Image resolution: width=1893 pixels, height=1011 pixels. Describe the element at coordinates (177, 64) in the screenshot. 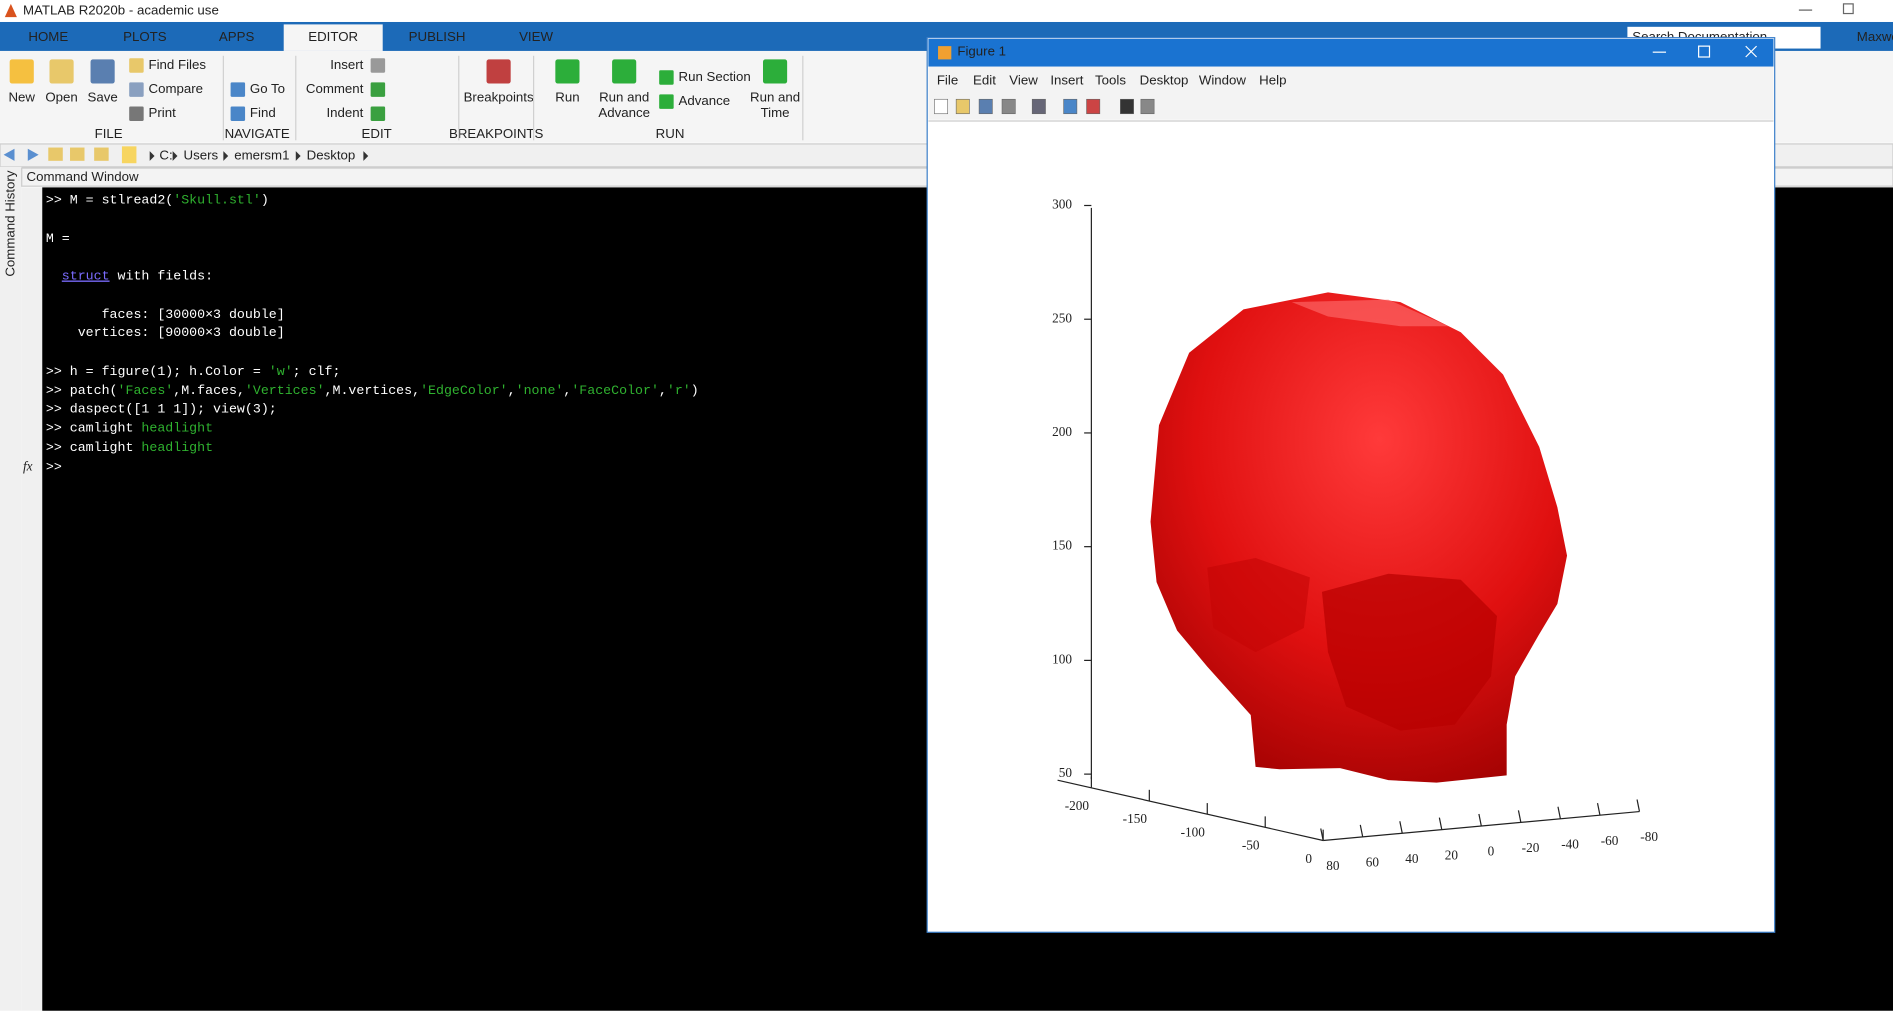

I see `button-label: Find Files` at that location.